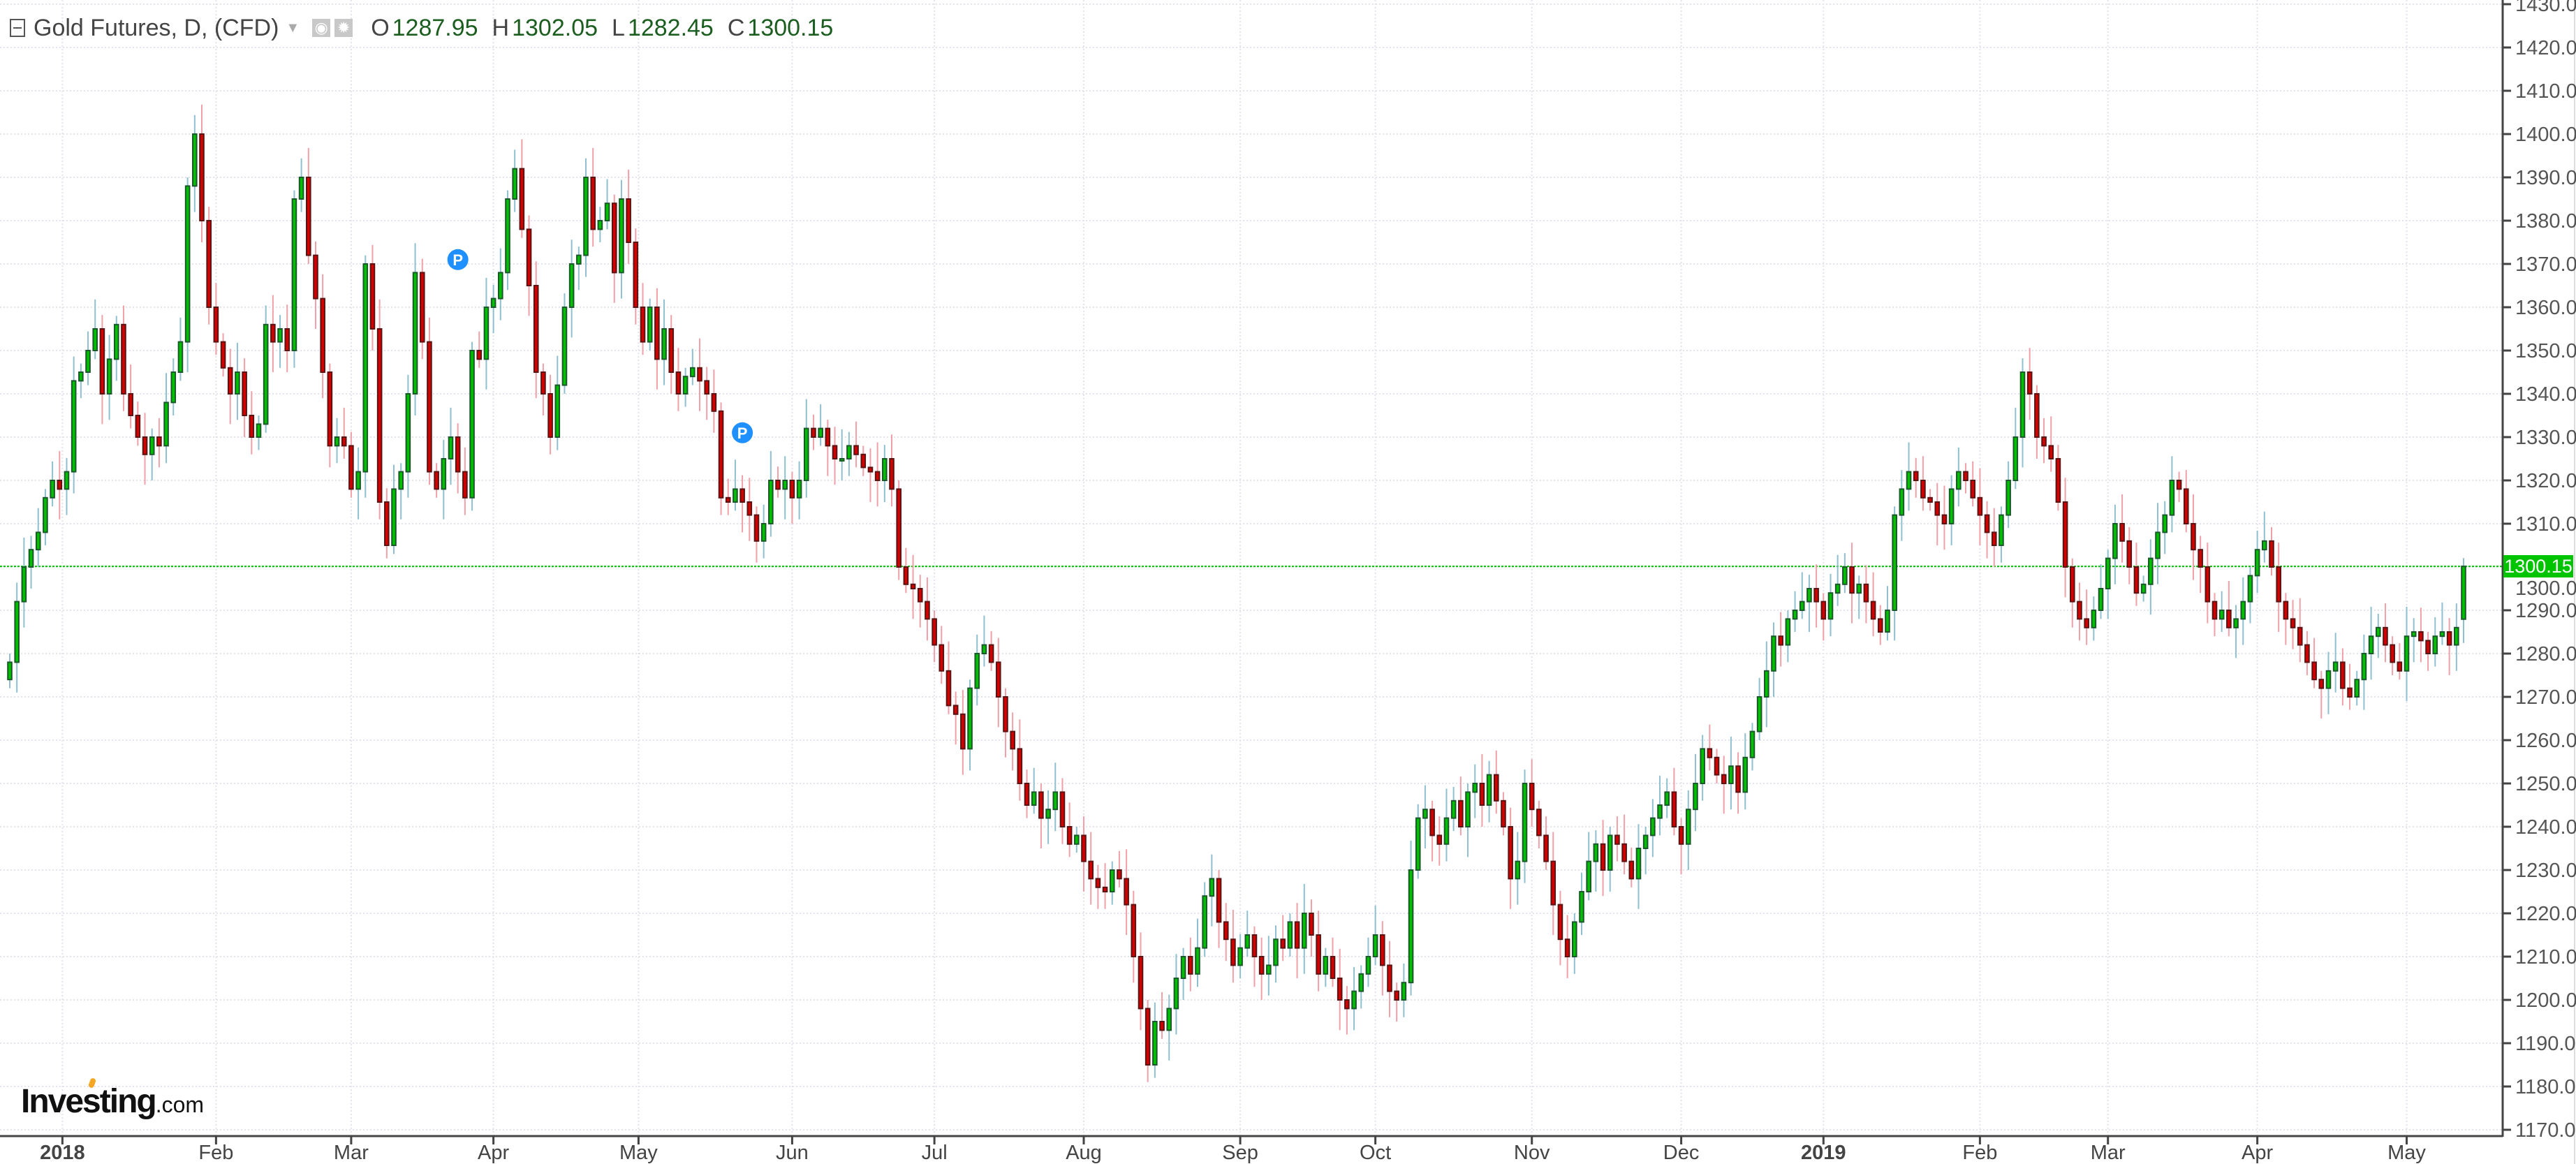 Image resolution: width=2576 pixels, height=1164 pixels. Describe the element at coordinates (638, 1153) in the screenshot. I see `time-tick-label: May` at that location.